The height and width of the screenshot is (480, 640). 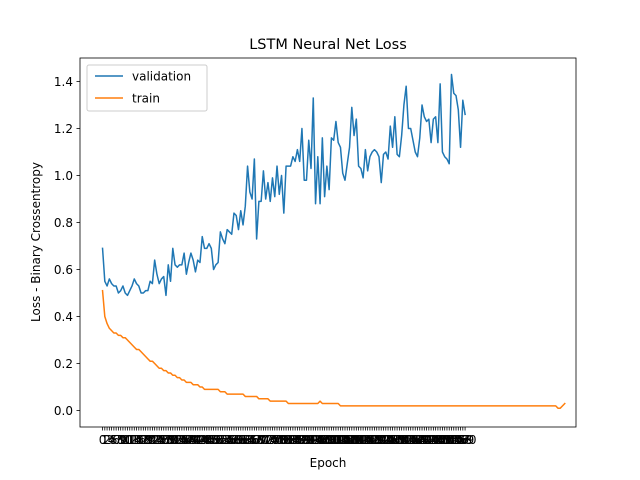 I want to click on x-tick-label: 45, so click(x=204, y=440).